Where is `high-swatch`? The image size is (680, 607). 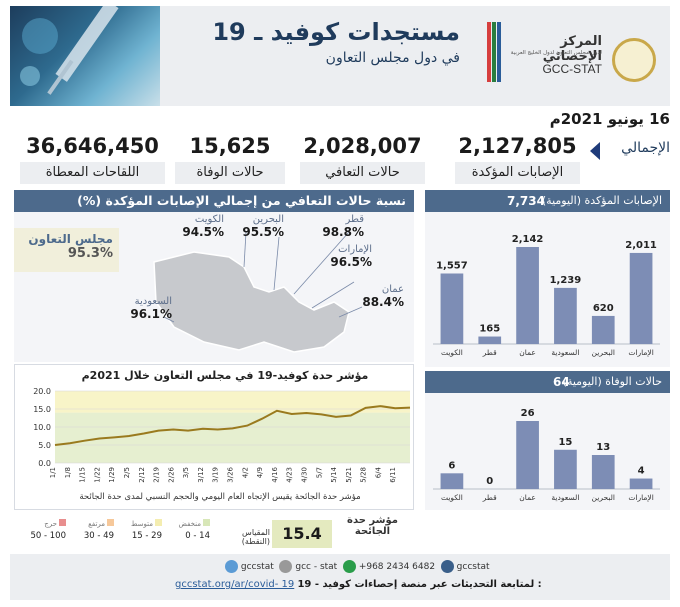
high-swatch is located at coordinates (110, 522).